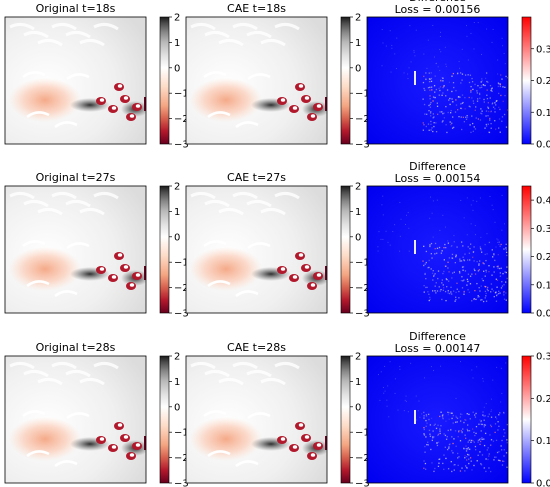  I want to click on panel-title: CAE t=18s, so click(256, 8).